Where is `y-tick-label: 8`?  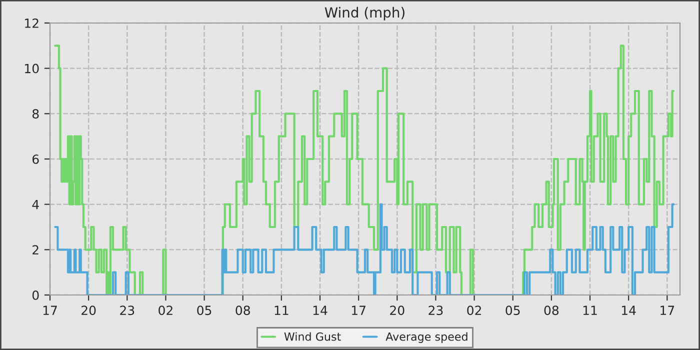
y-tick-label: 8 is located at coordinates (35, 114).